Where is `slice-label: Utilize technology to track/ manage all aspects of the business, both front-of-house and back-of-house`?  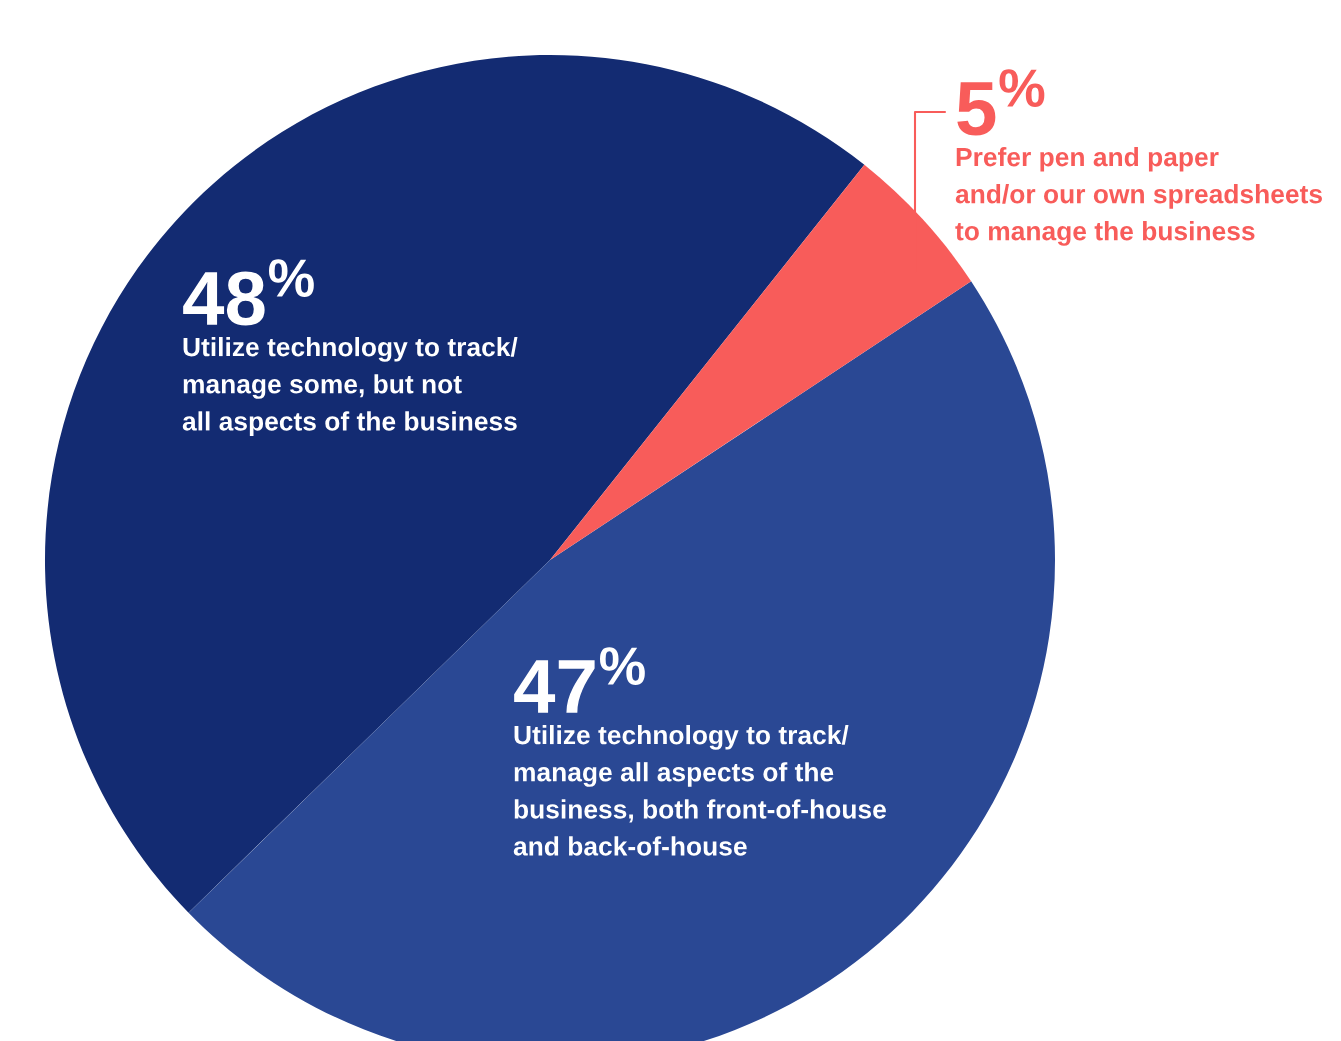 slice-label: Utilize technology to track/ manage all aspects of the business, both front-of-house and back-of-house is located at coordinates (699, 790).